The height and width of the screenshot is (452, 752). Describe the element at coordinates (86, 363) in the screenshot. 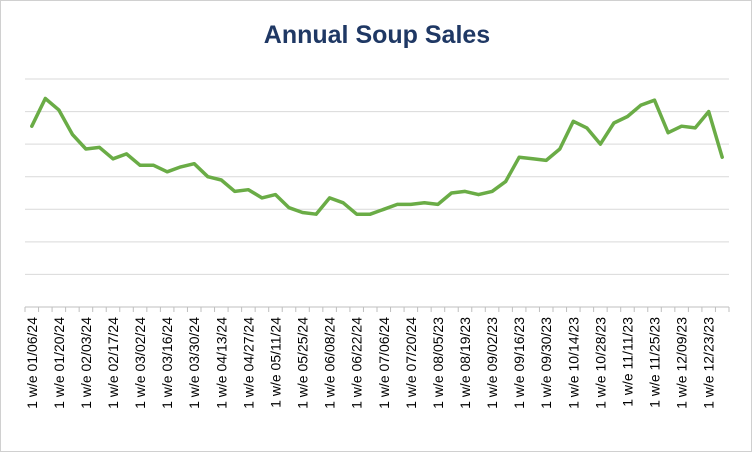

I see `x-tick-label: 1 w/e 02/03/24` at that location.